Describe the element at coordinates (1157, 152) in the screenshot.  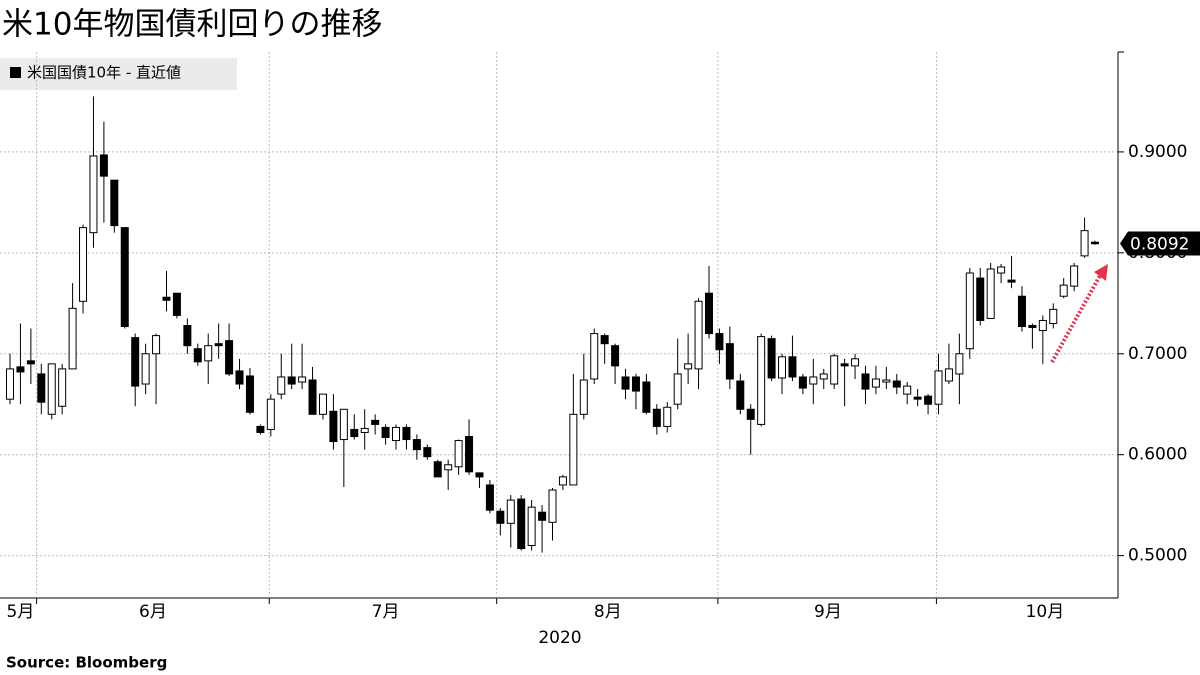
I see `y-tick-label: 0.9000` at that location.